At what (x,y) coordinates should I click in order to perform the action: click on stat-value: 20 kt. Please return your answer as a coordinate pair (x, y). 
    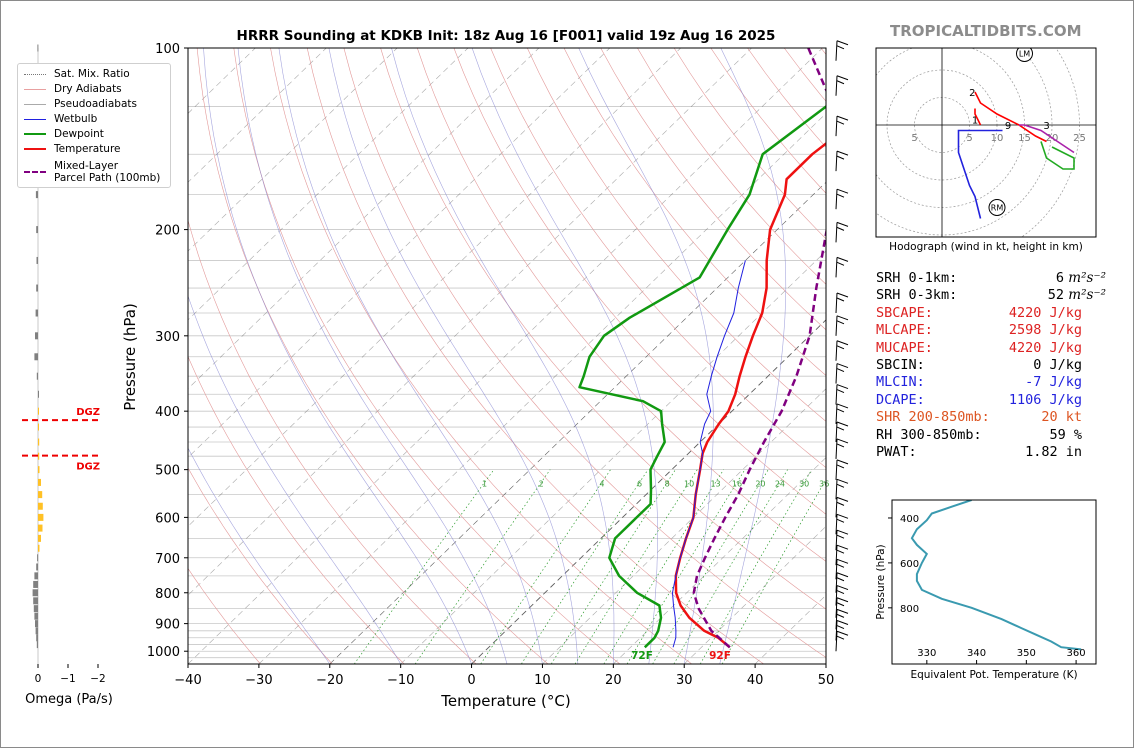
    Looking at the image, I should click on (1061, 417).